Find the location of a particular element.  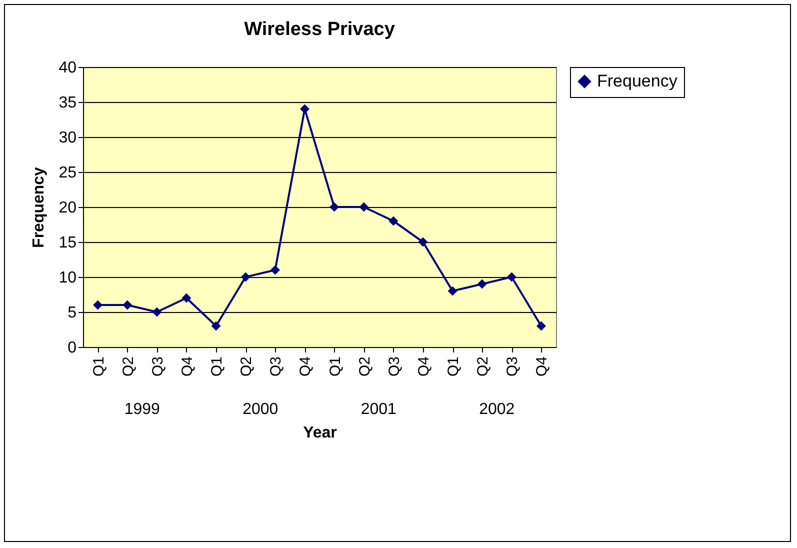

y-axis-title: Frequency is located at coordinates (39, 207).